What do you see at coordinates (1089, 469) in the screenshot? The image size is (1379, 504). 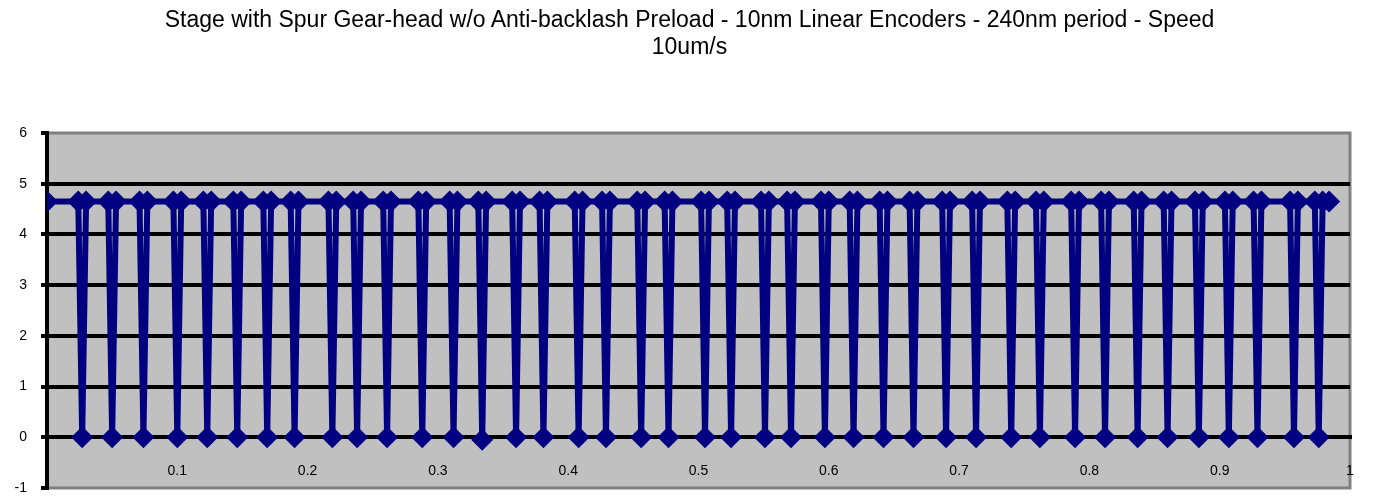 I see `x-tick-label: 0.8` at bounding box center [1089, 469].